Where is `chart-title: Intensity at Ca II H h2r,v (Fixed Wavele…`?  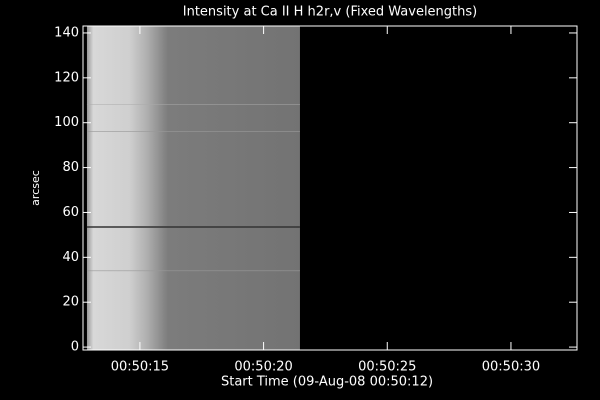
chart-title: Intensity at Ca II H h2r,v (Fixed Wavele… is located at coordinates (330, 12).